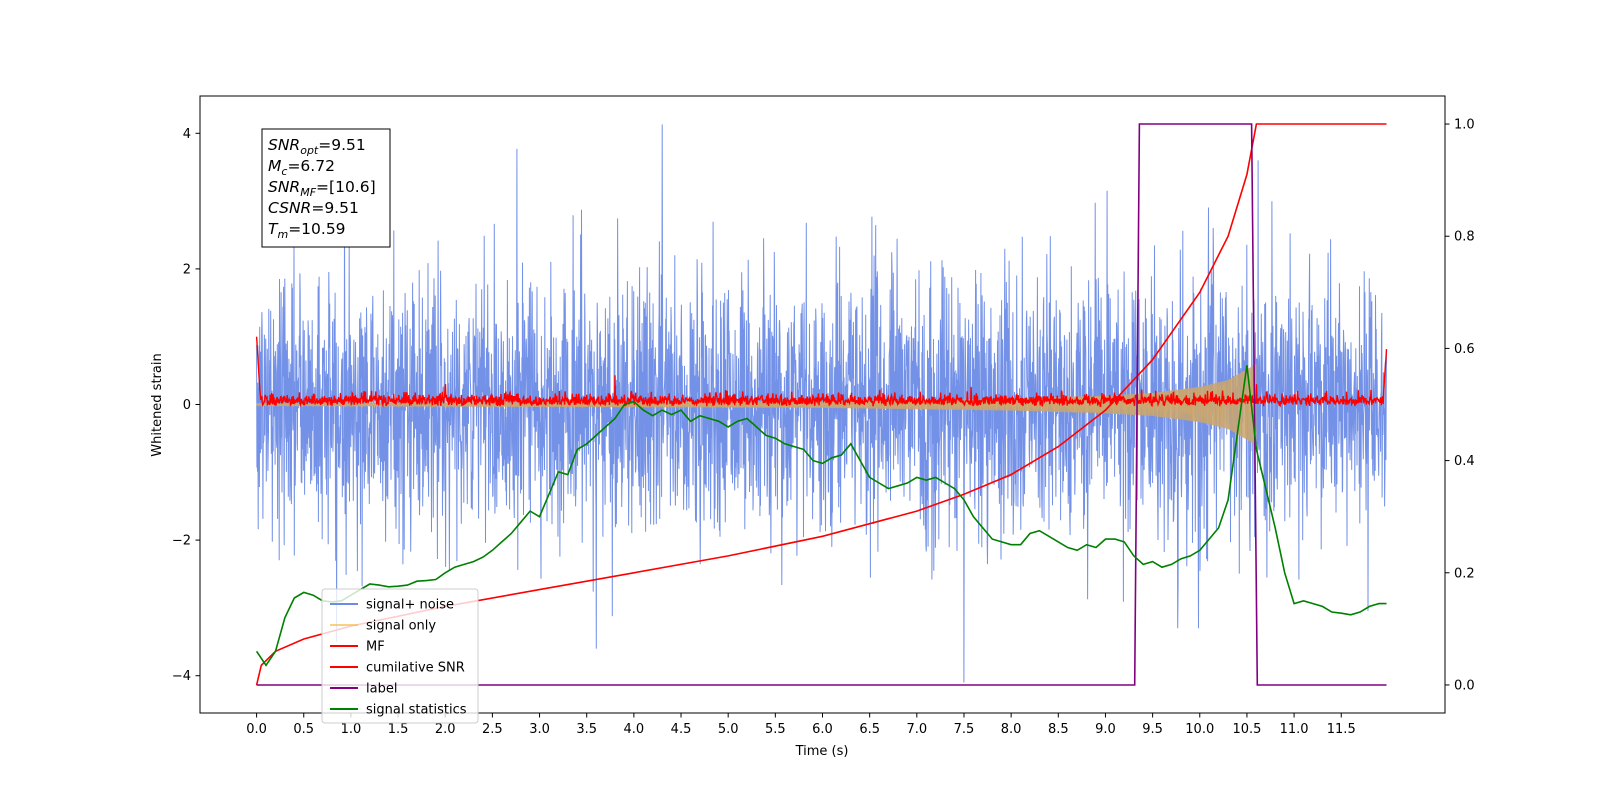 Image resolution: width=1600 pixels, height=800 pixels. Describe the element at coordinates (586, 729) in the screenshot. I see `x-tick-label: 3.5` at that location.